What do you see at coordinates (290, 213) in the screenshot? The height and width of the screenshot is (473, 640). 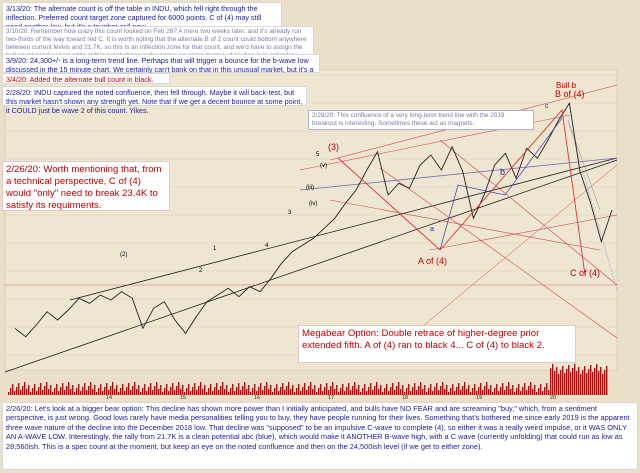 I see `label-black-3: 3` at bounding box center [290, 213].